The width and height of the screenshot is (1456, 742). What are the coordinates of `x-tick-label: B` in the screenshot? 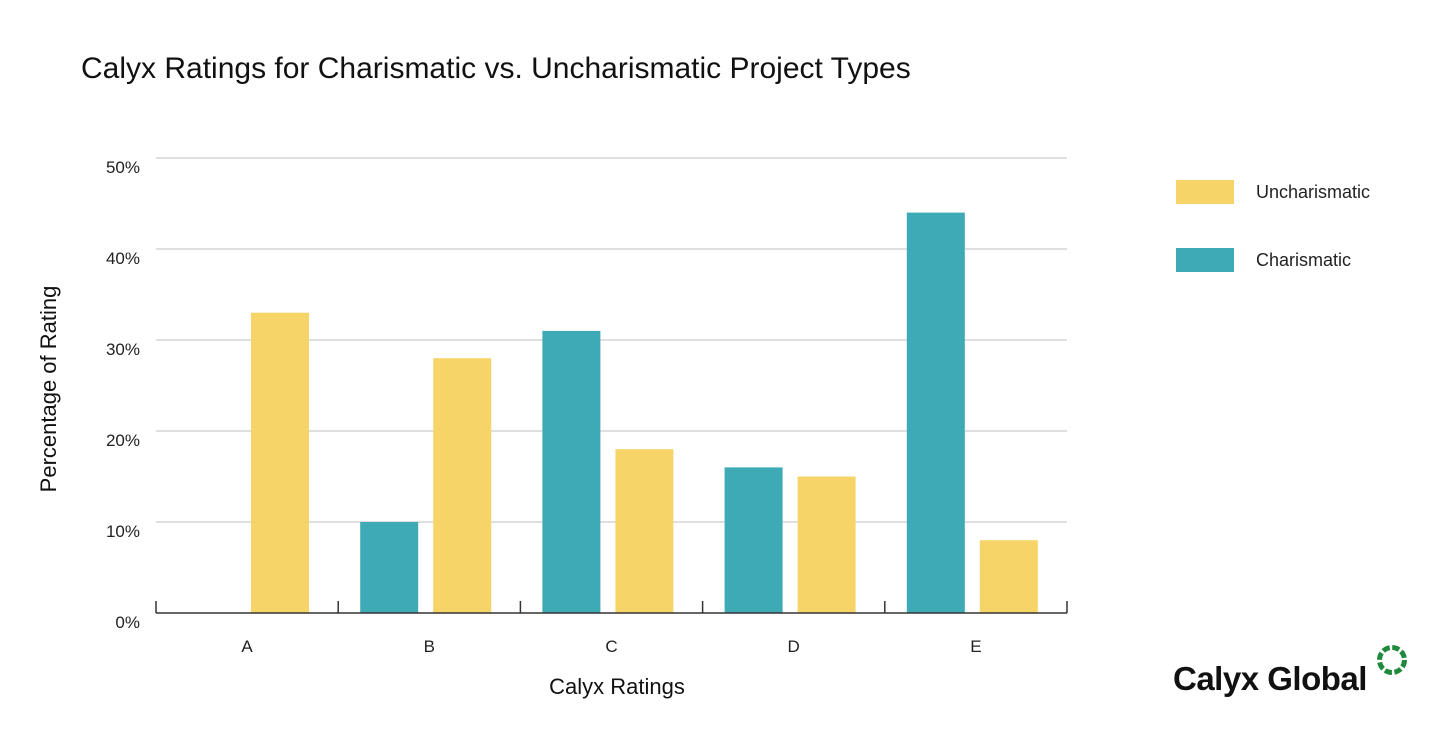 It's located at (429, 646).